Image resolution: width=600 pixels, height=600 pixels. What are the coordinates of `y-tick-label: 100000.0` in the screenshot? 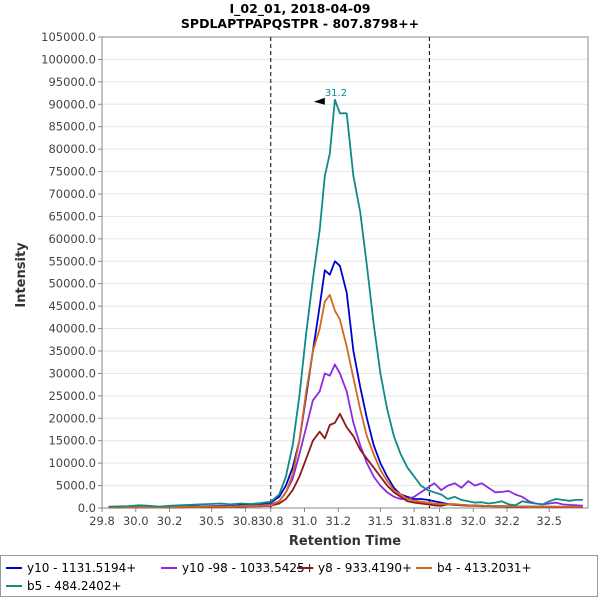 It's located at (68, 59).